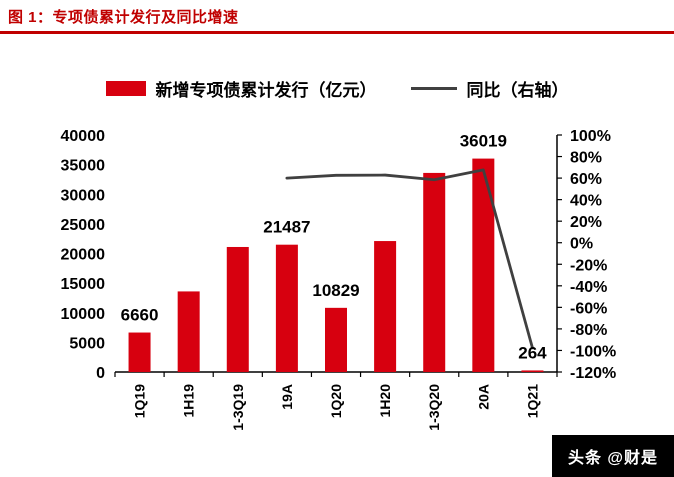 The image size is (674, 477). I want to click on x-axis-category-label: 1-3Q19, so click(238, 407).